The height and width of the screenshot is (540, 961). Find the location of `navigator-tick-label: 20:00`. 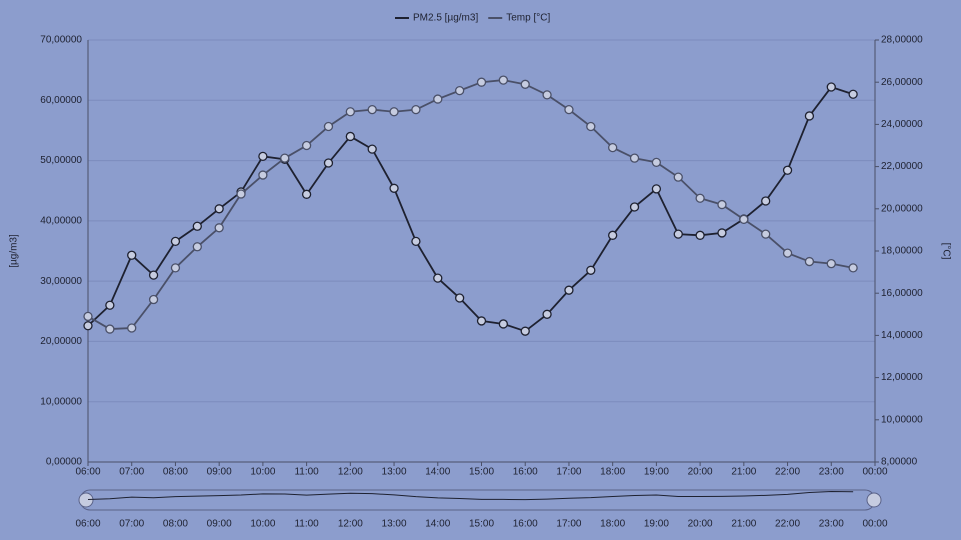

navigator-tick-label: 20:00 is located at coordinates (700, 524).